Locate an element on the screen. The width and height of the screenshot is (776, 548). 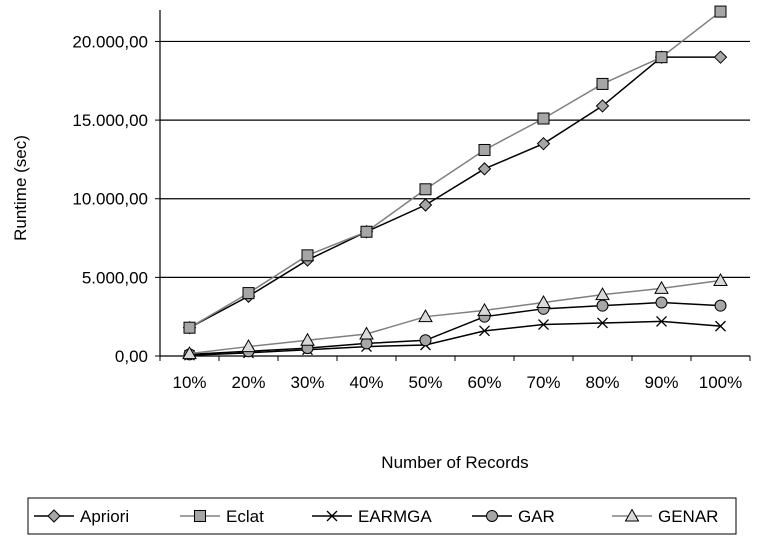
y-tick-label: 20.000,00 is located at coordinates (110, 41).